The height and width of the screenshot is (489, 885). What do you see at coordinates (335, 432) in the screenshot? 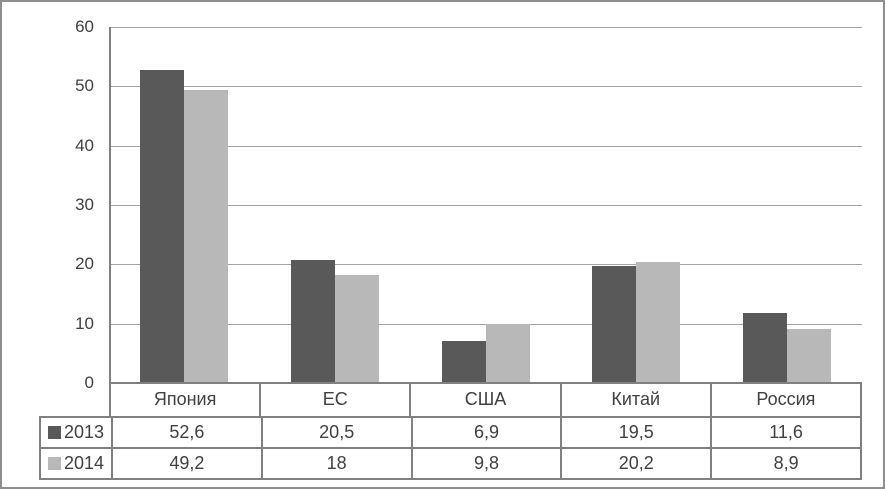
I see `table-cell-value: 20,5` at bounding box center [335, 432].